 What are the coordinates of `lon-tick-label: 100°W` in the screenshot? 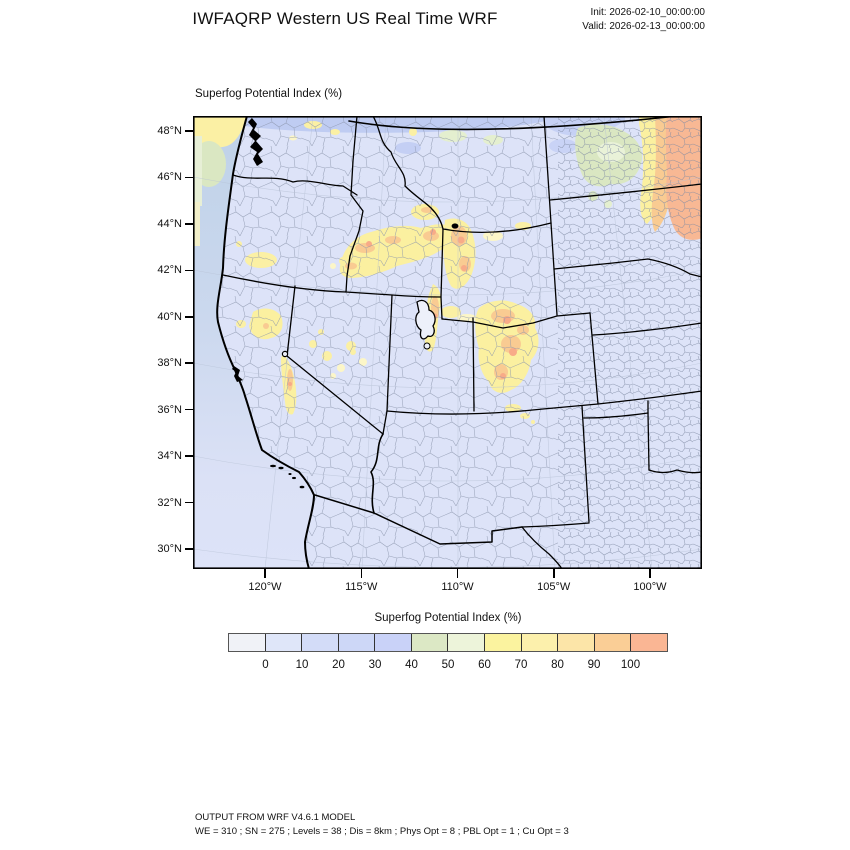 It's located at (650, 587).